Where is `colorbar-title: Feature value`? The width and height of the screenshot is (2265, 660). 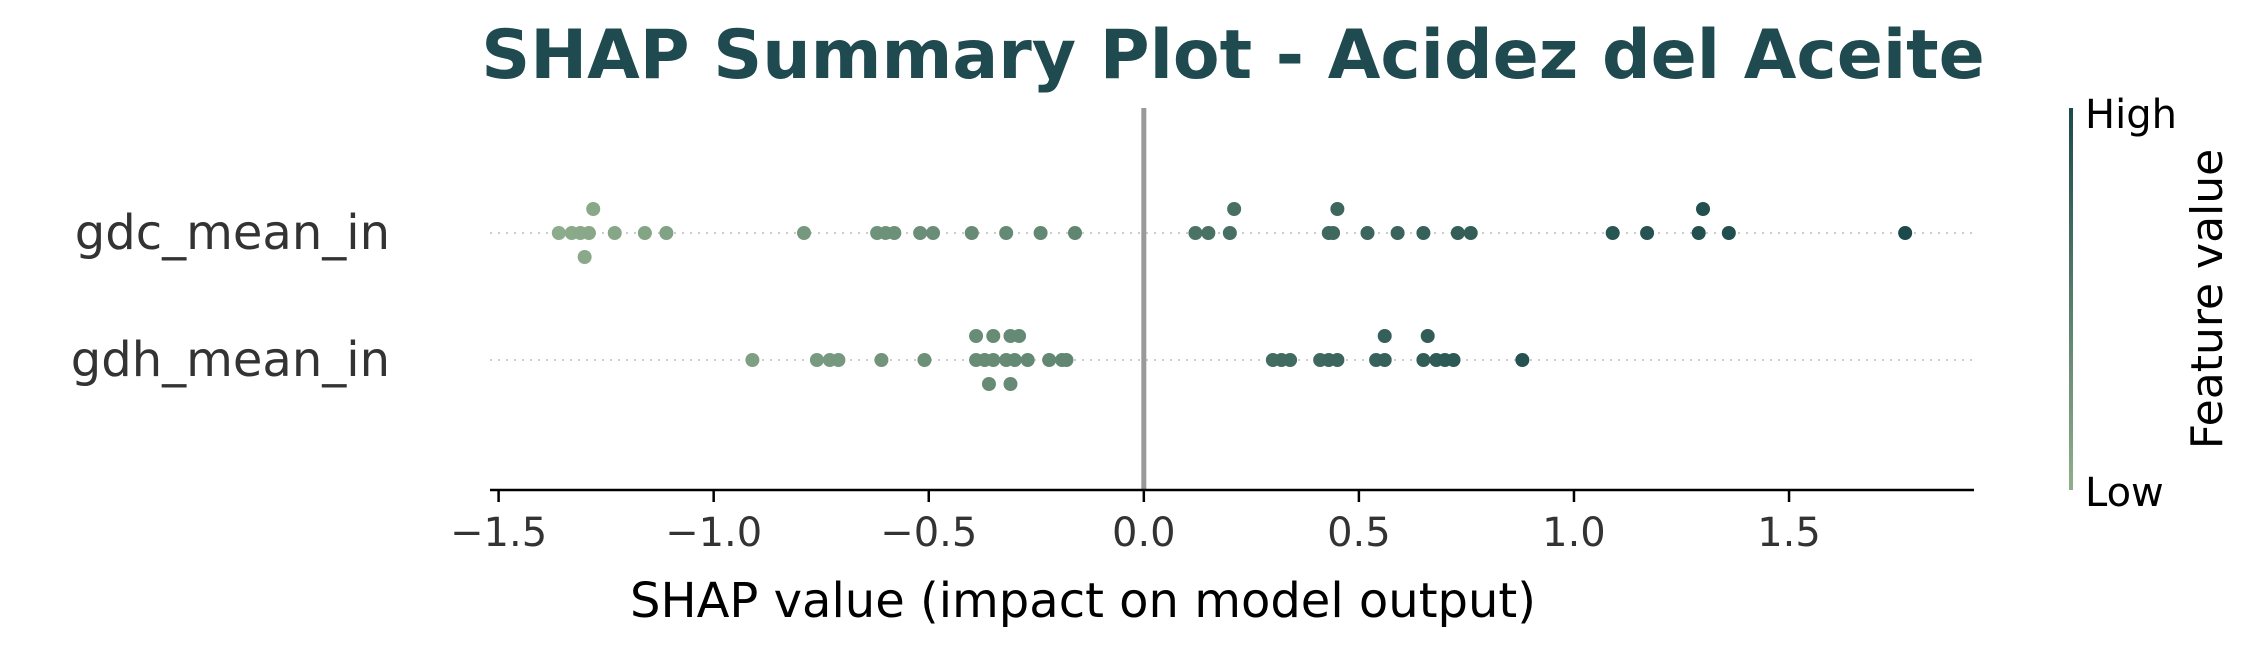 colorbar-title: Feature value is located at coordinates (2207, 299).